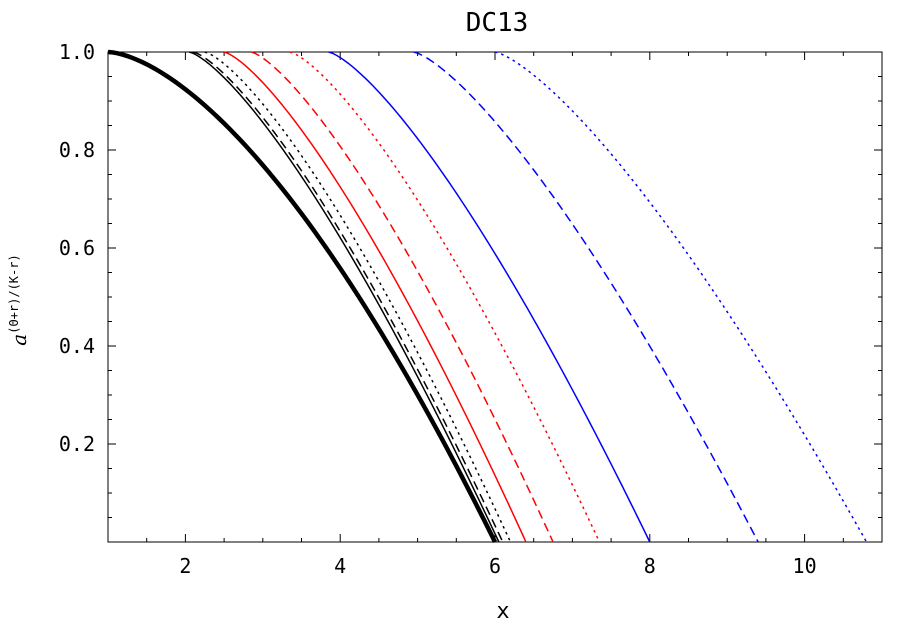  I want to click on y-tick-label: 0.4, so click(77, 346).